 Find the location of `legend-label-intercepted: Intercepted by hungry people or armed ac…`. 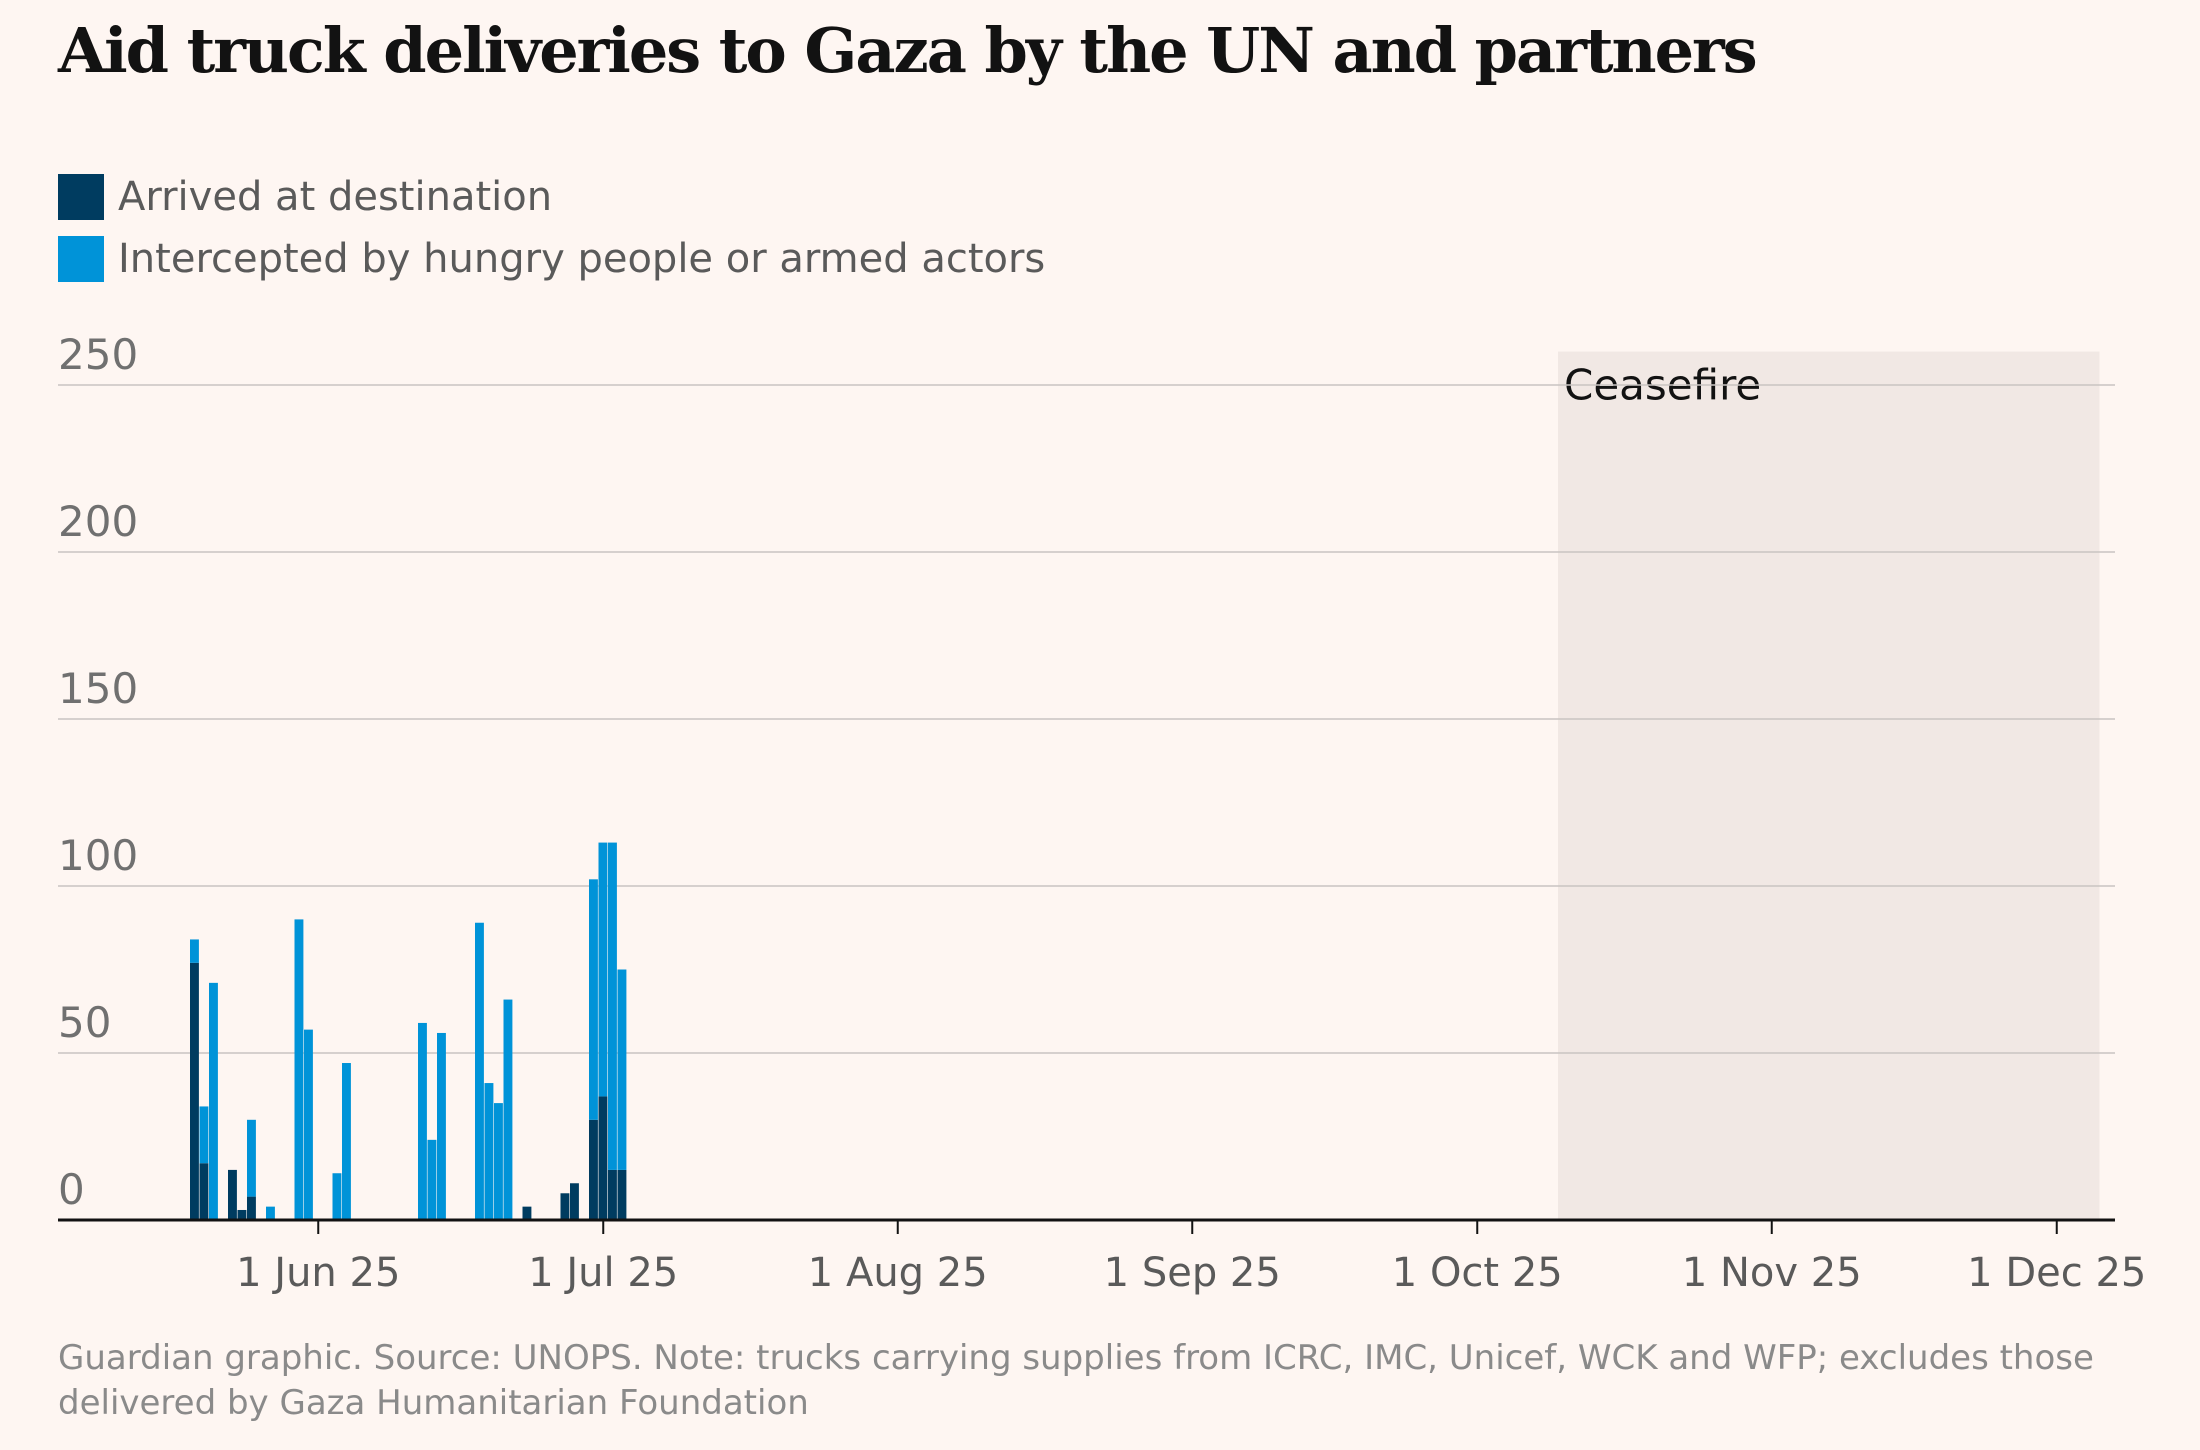

legend-label-intercepted: Intercepted by hungry people or armed ac… is located at coordinates (582, 259).